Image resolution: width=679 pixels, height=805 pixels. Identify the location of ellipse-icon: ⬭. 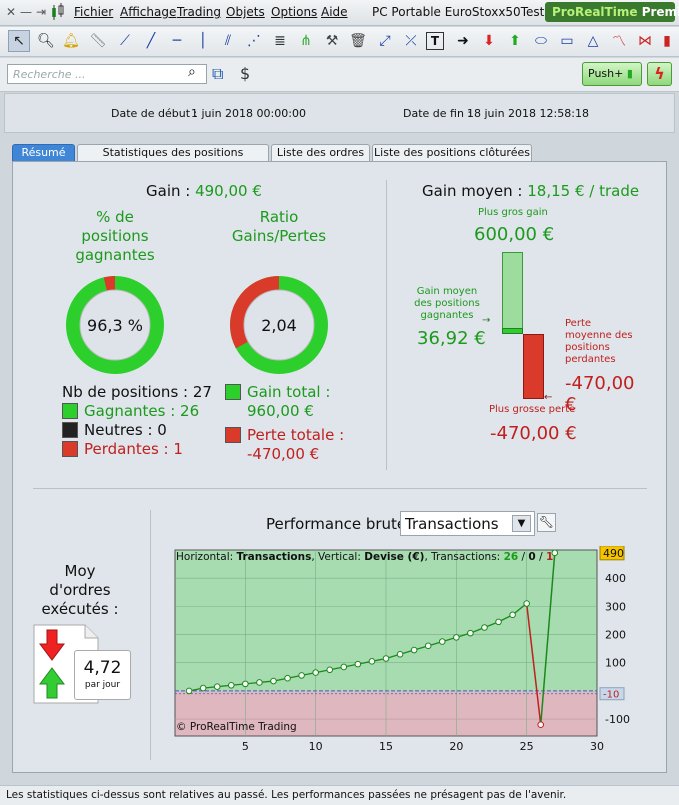
(541, 41).